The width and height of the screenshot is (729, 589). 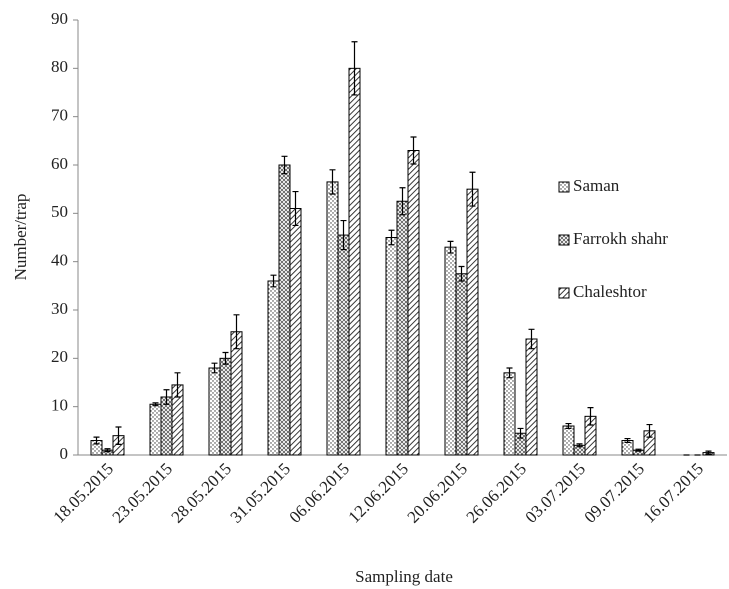 I want to click on y-tick-label: 10, so click(x=59, y=405).